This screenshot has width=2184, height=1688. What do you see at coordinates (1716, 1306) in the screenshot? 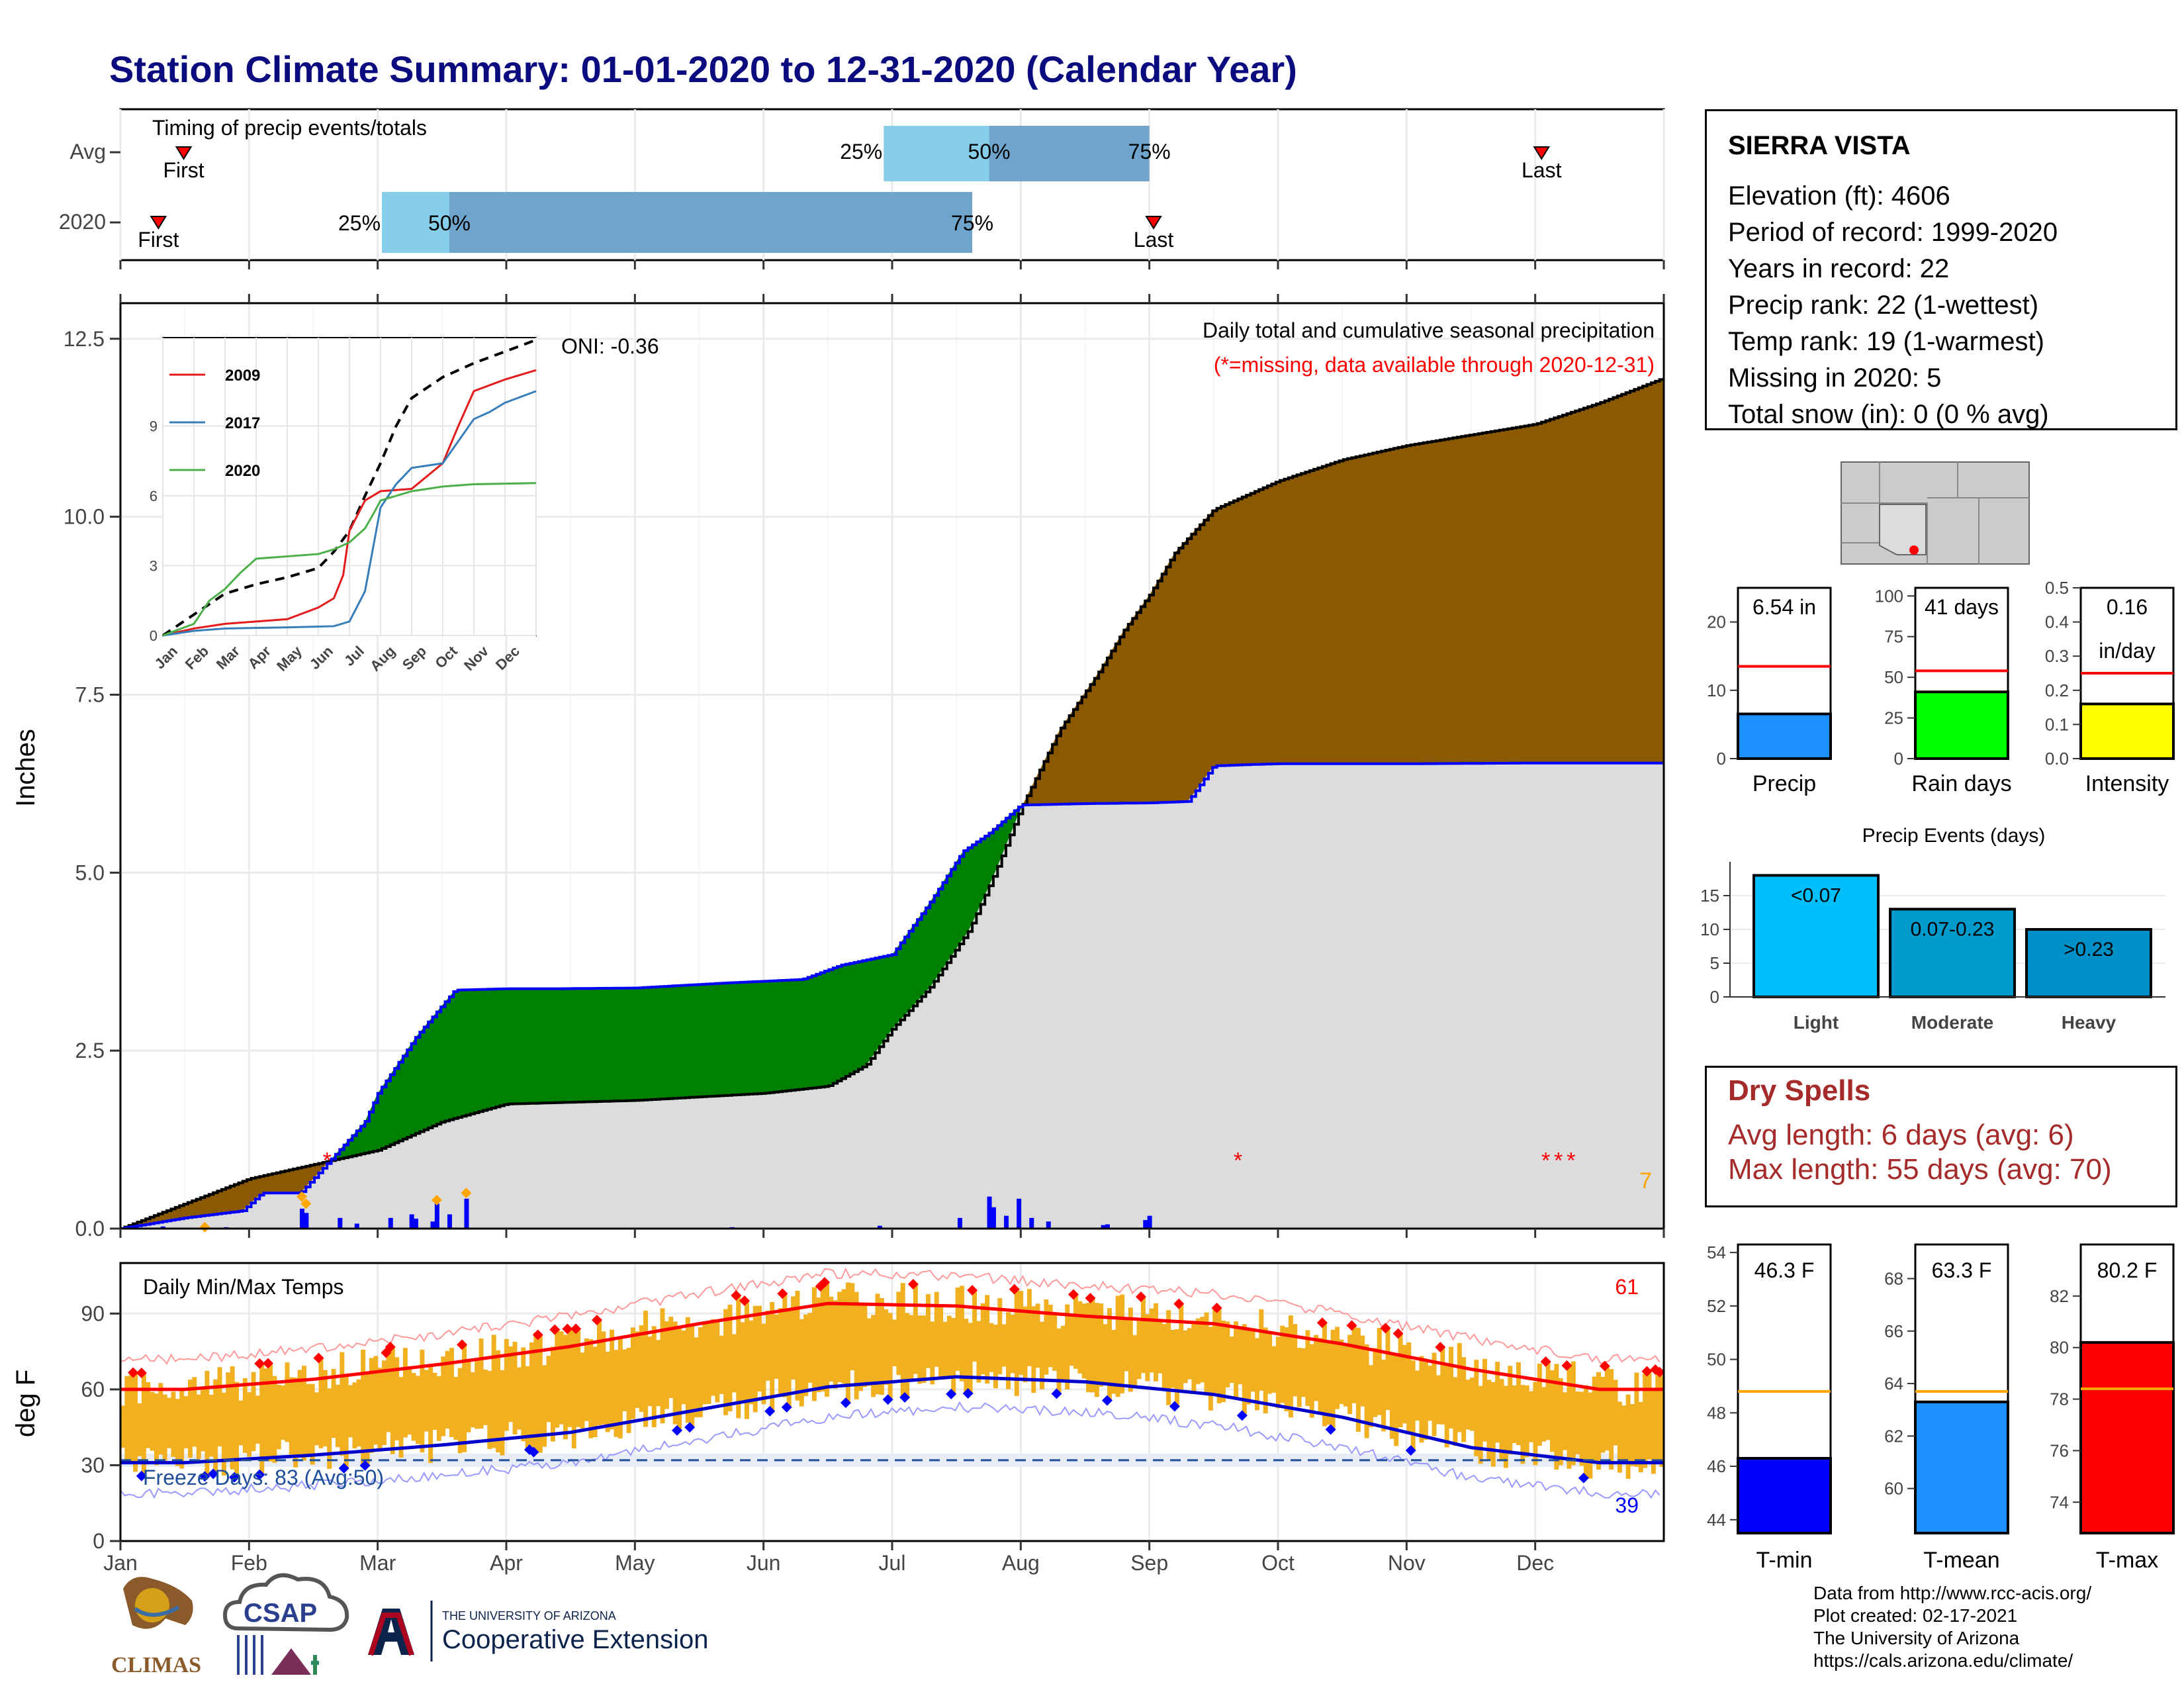
I see `temp-gauge-tick-label: 52` at bounding box center [1716, 1306].